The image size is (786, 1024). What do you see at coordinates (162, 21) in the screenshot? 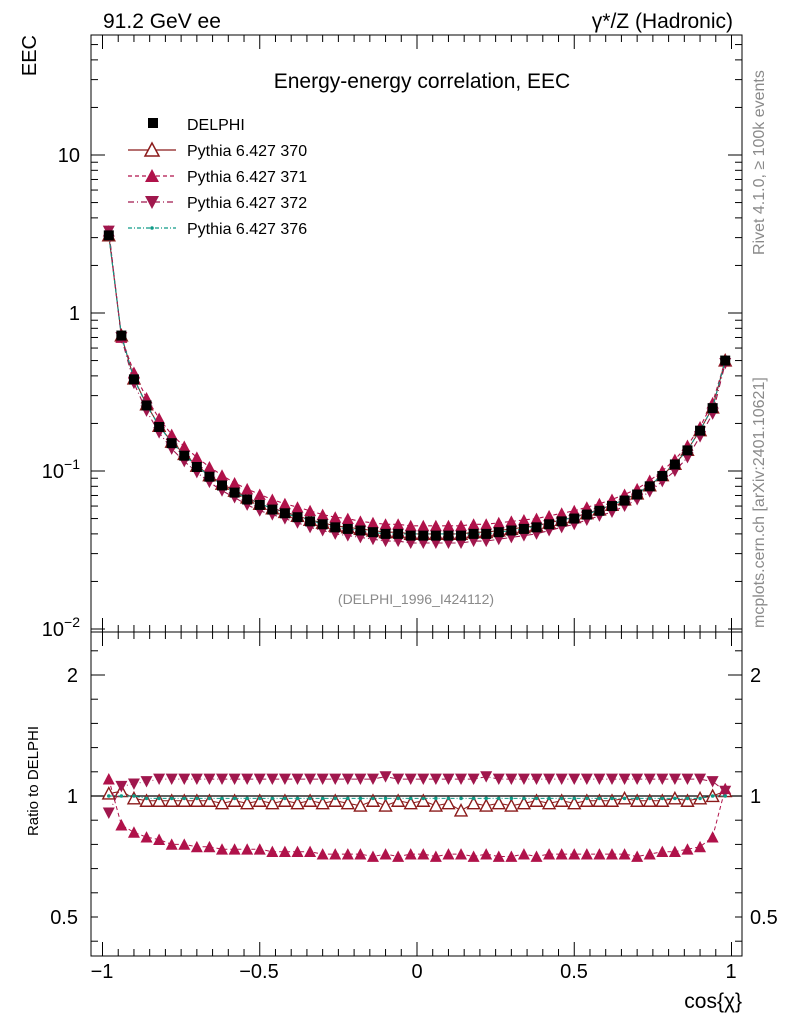
I see `energy-label: 91.2 GeV ee` at bounding box center [162, 21].